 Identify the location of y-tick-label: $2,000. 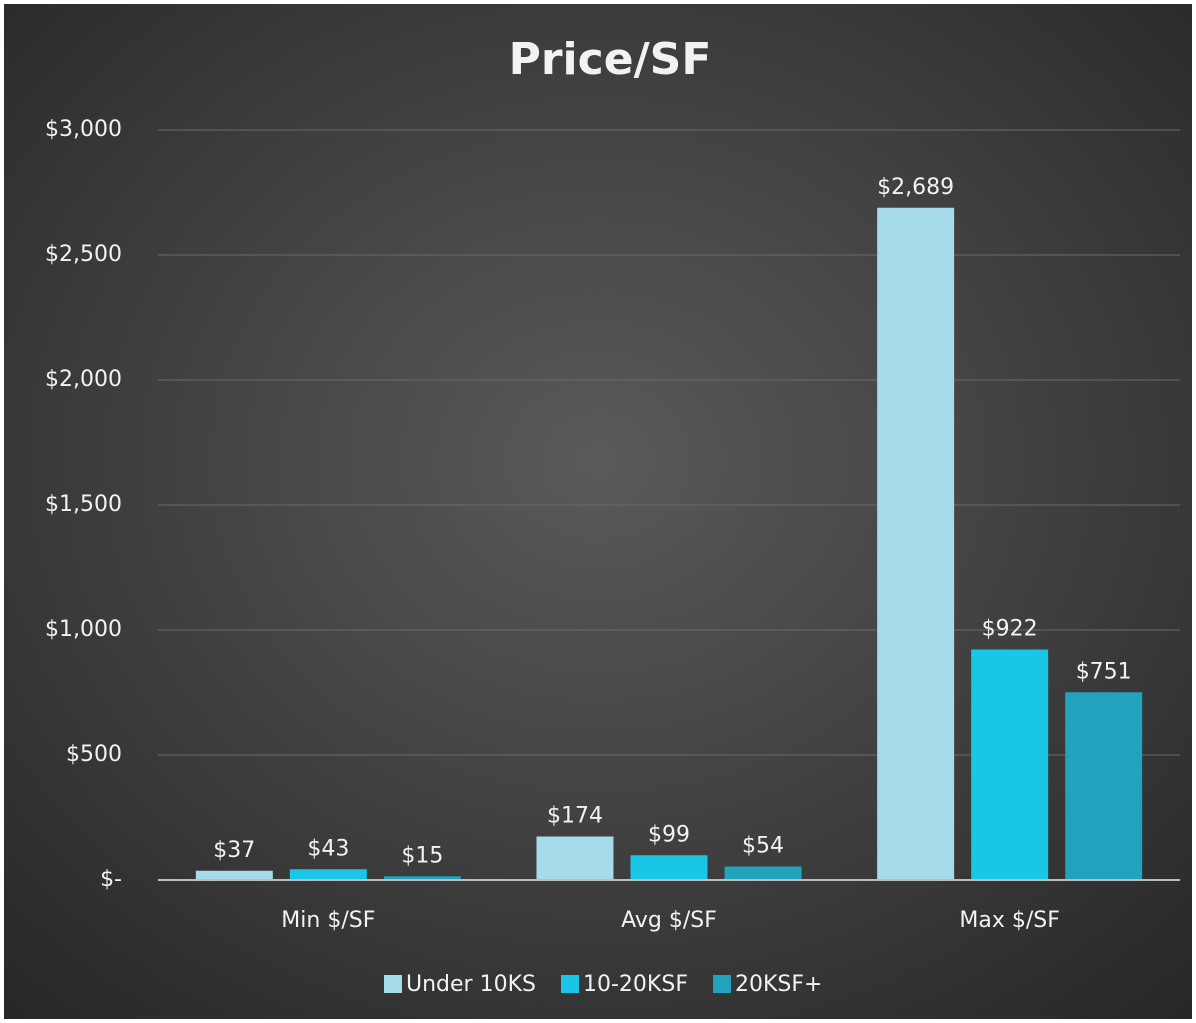
(83, 379).